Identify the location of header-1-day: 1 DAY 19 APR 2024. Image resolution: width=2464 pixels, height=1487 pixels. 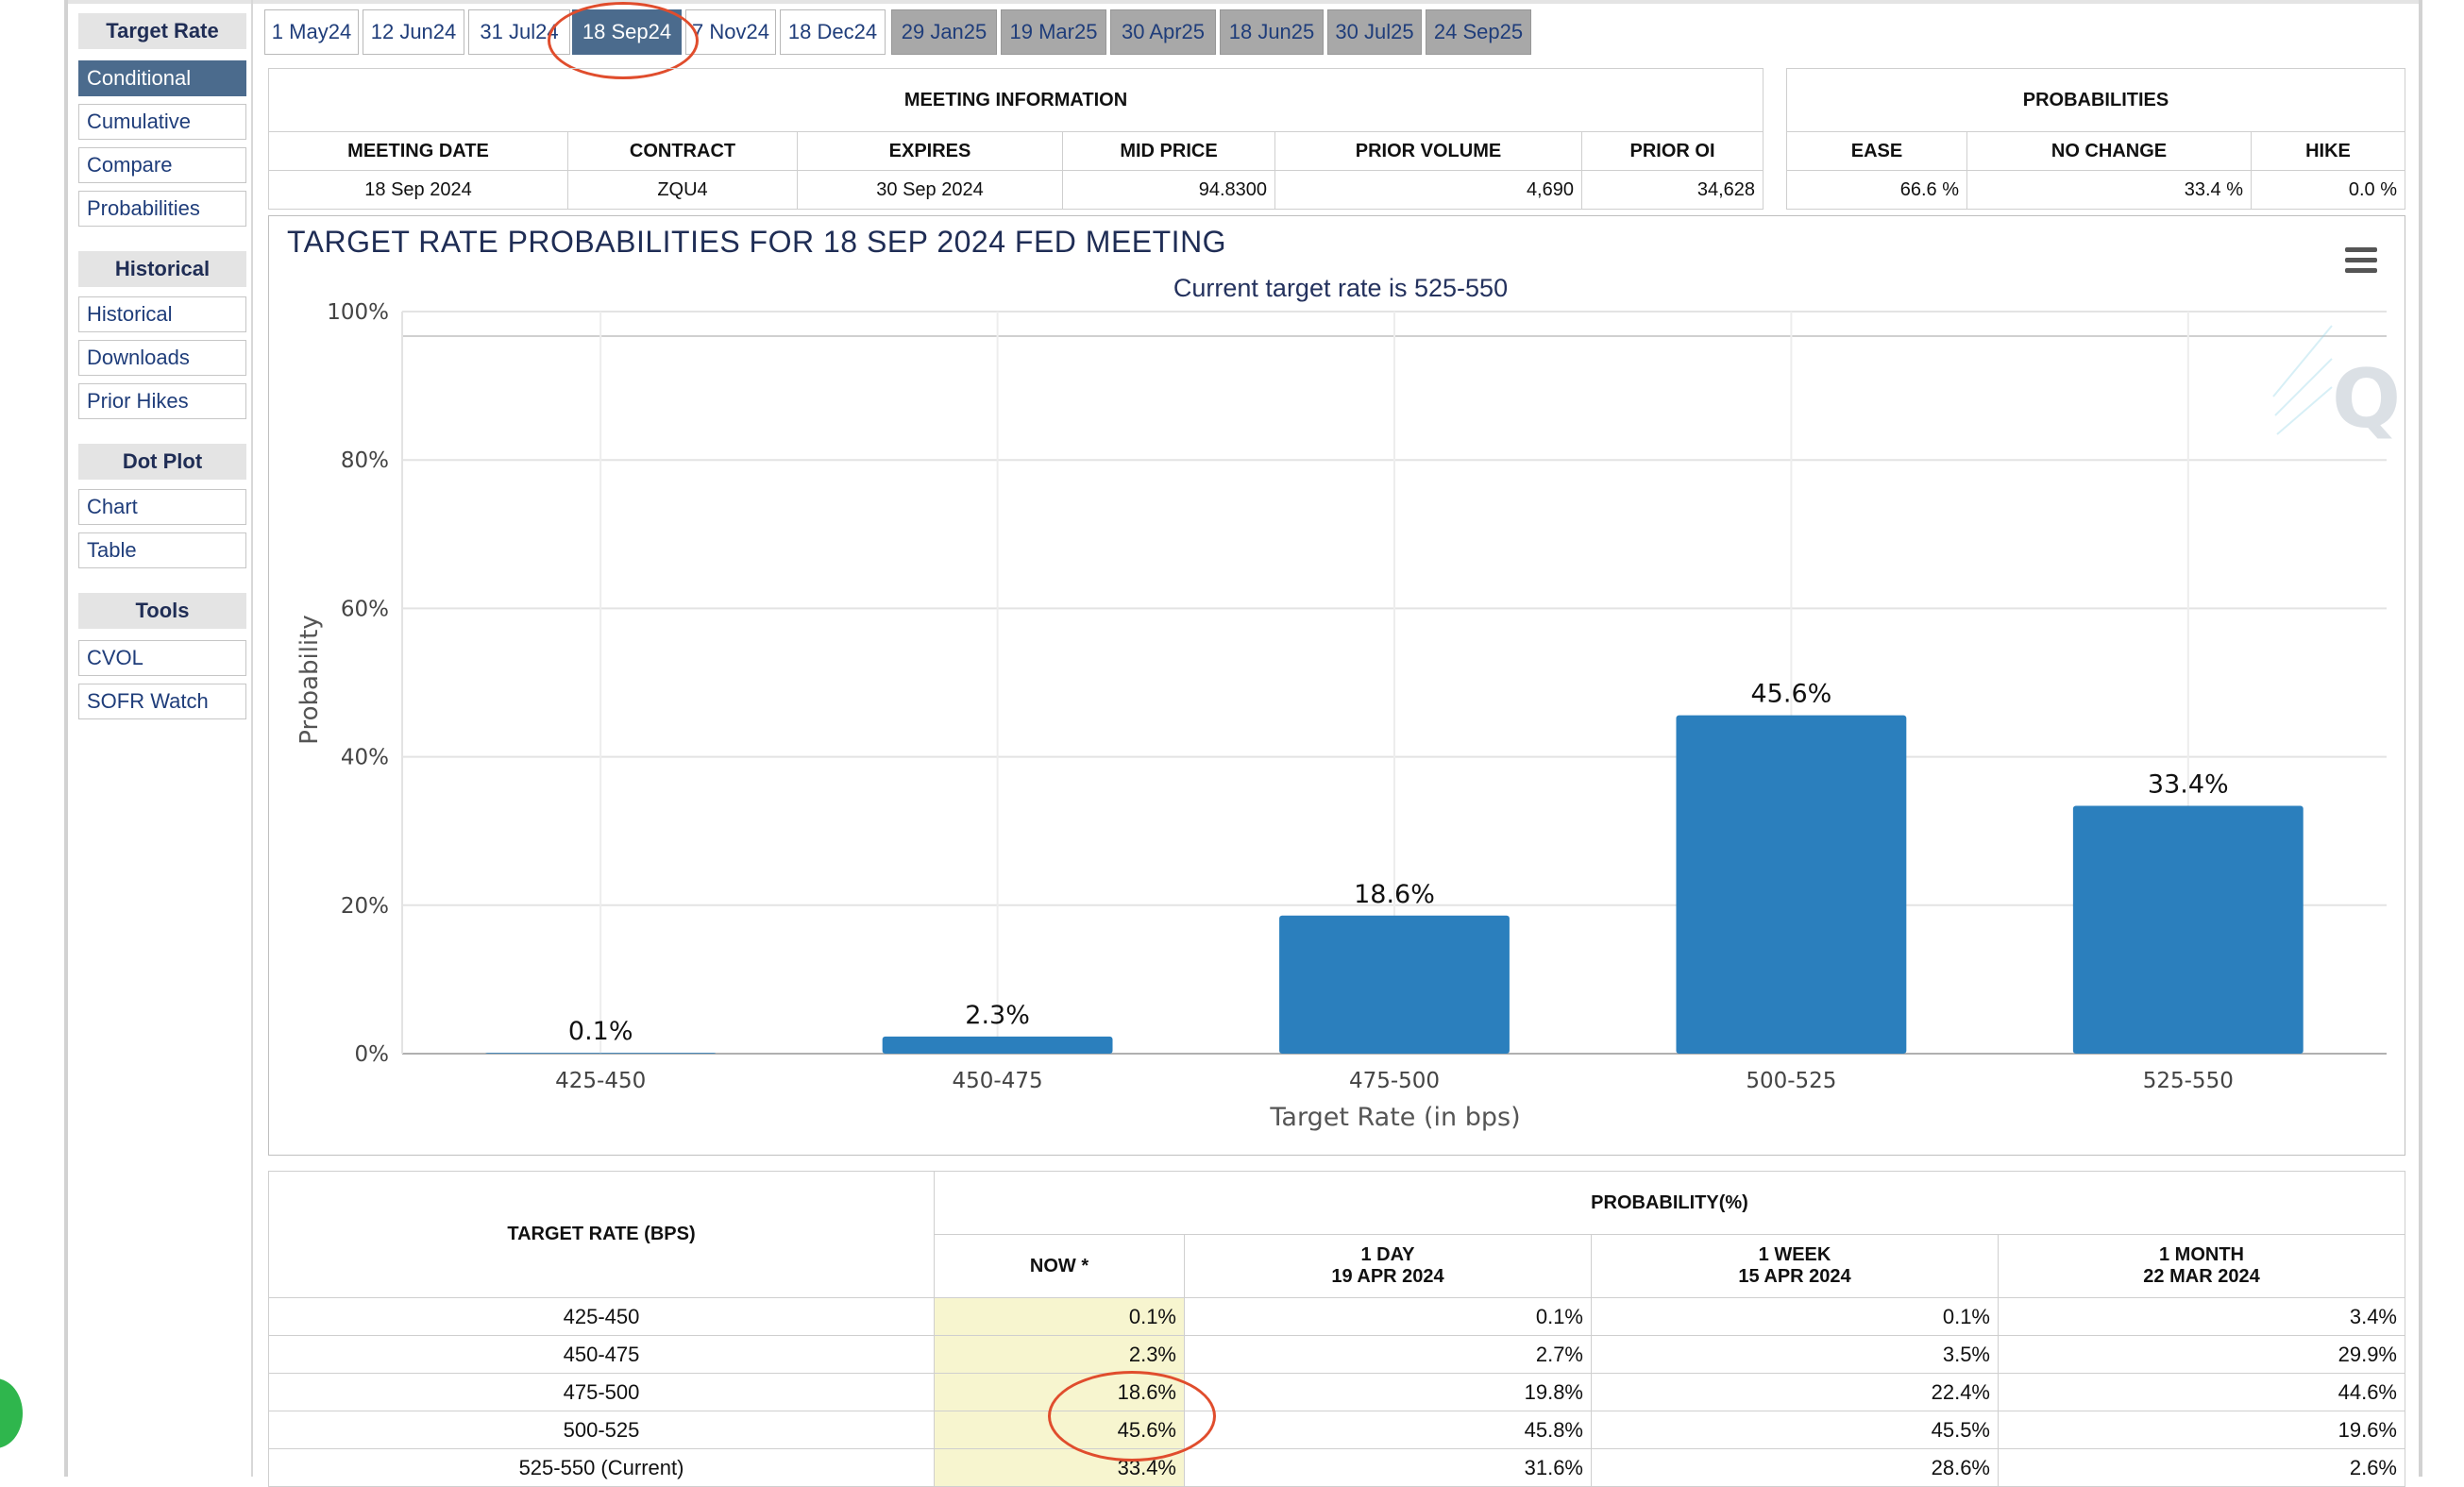
(1388, 1266).